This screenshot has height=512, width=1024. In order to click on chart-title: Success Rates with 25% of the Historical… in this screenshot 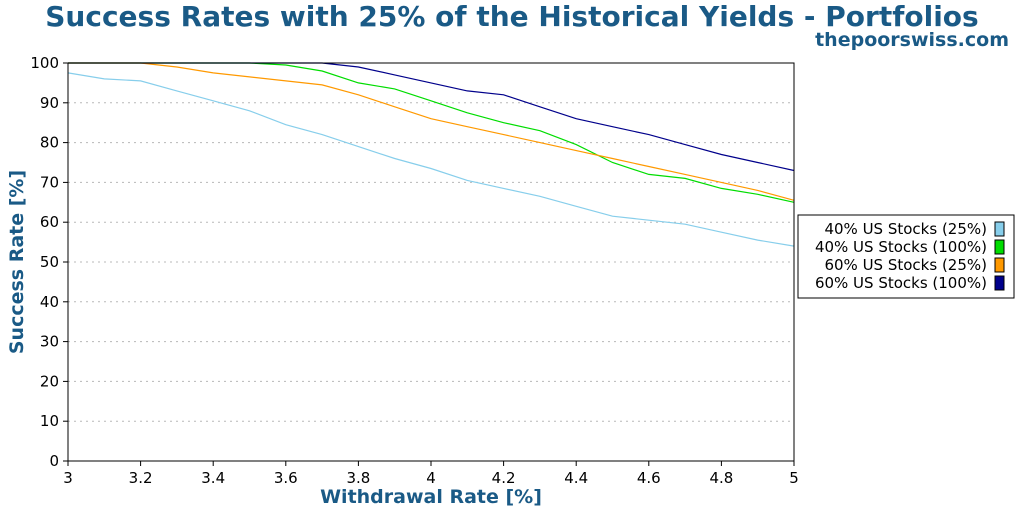, I will do `click(511, 16)`.